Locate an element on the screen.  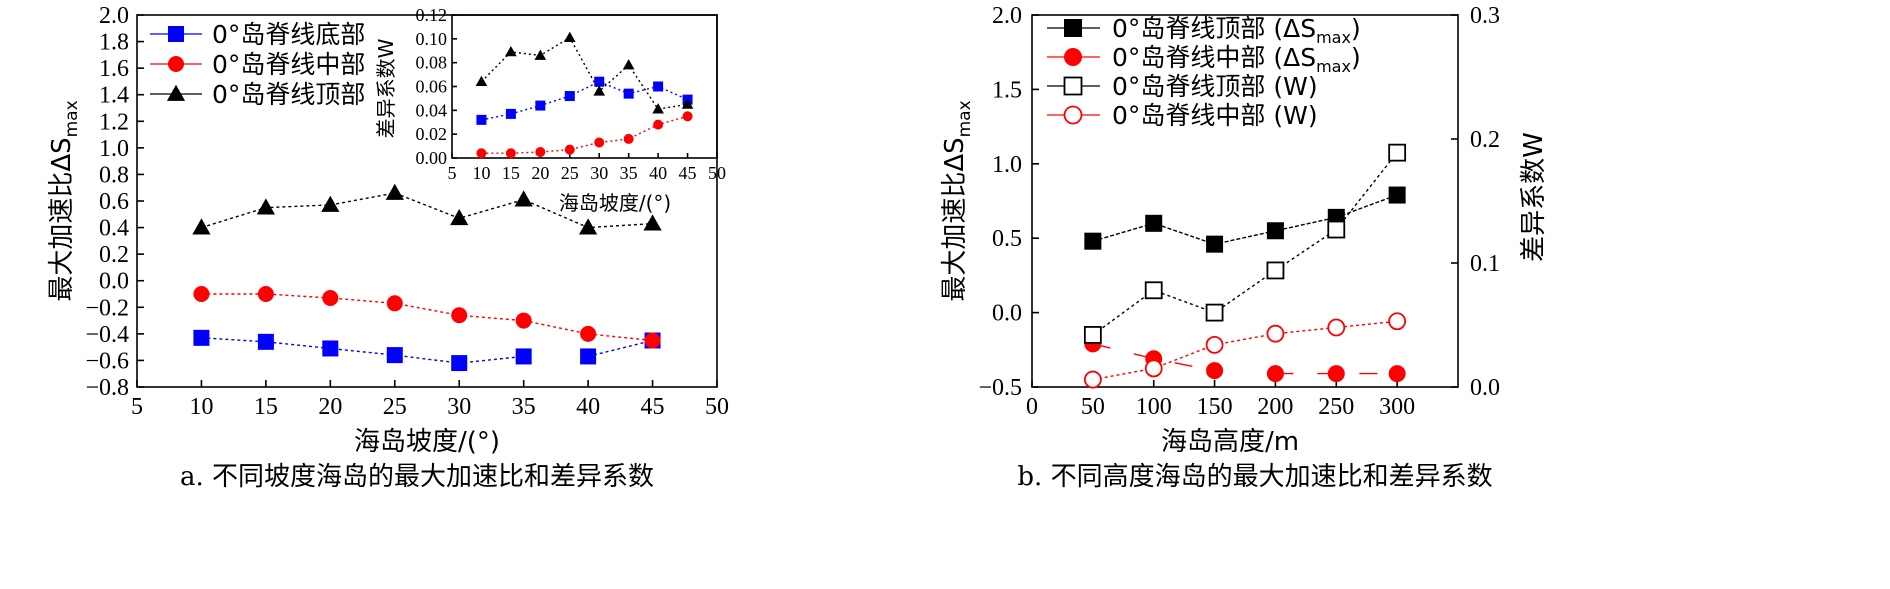
panel-a-y-tick-label: −0.6 is located at coordinates (107, 361).